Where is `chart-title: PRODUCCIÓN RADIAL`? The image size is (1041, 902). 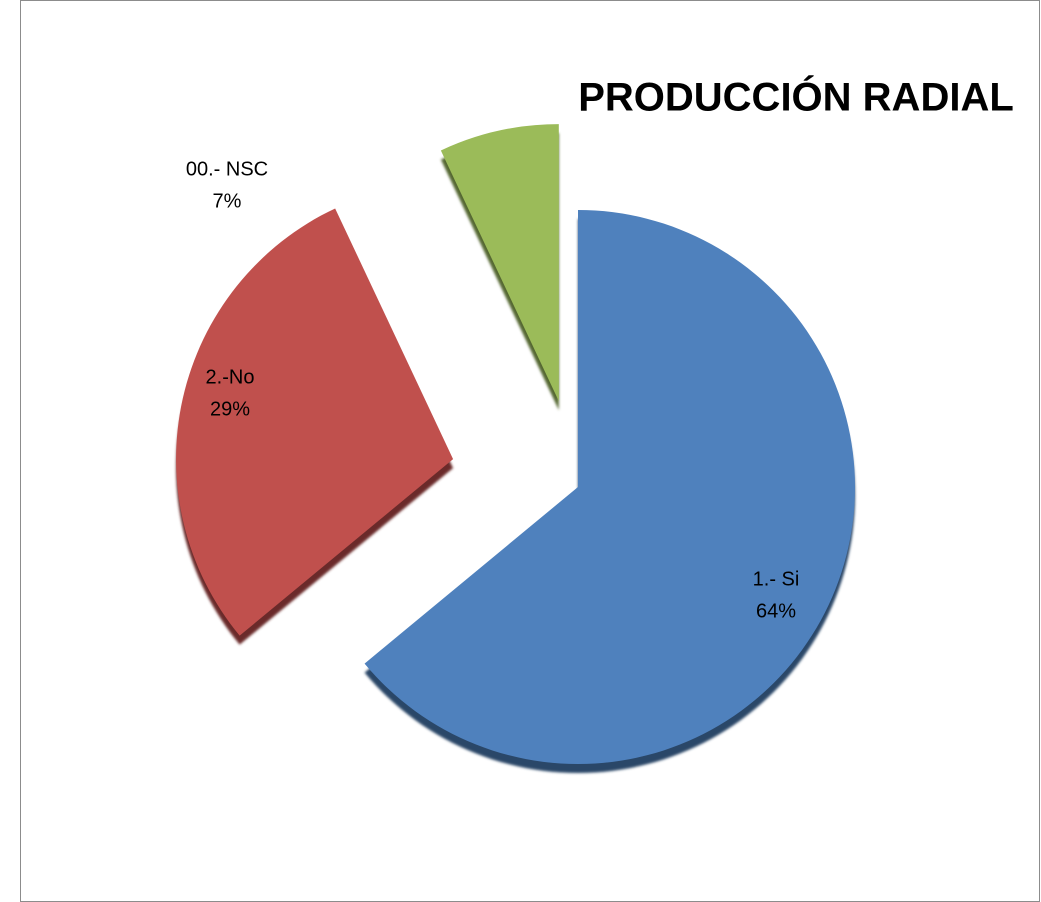 chart-title: PRODUCCIÓN RADIAL is located at coordinates (796, 97).